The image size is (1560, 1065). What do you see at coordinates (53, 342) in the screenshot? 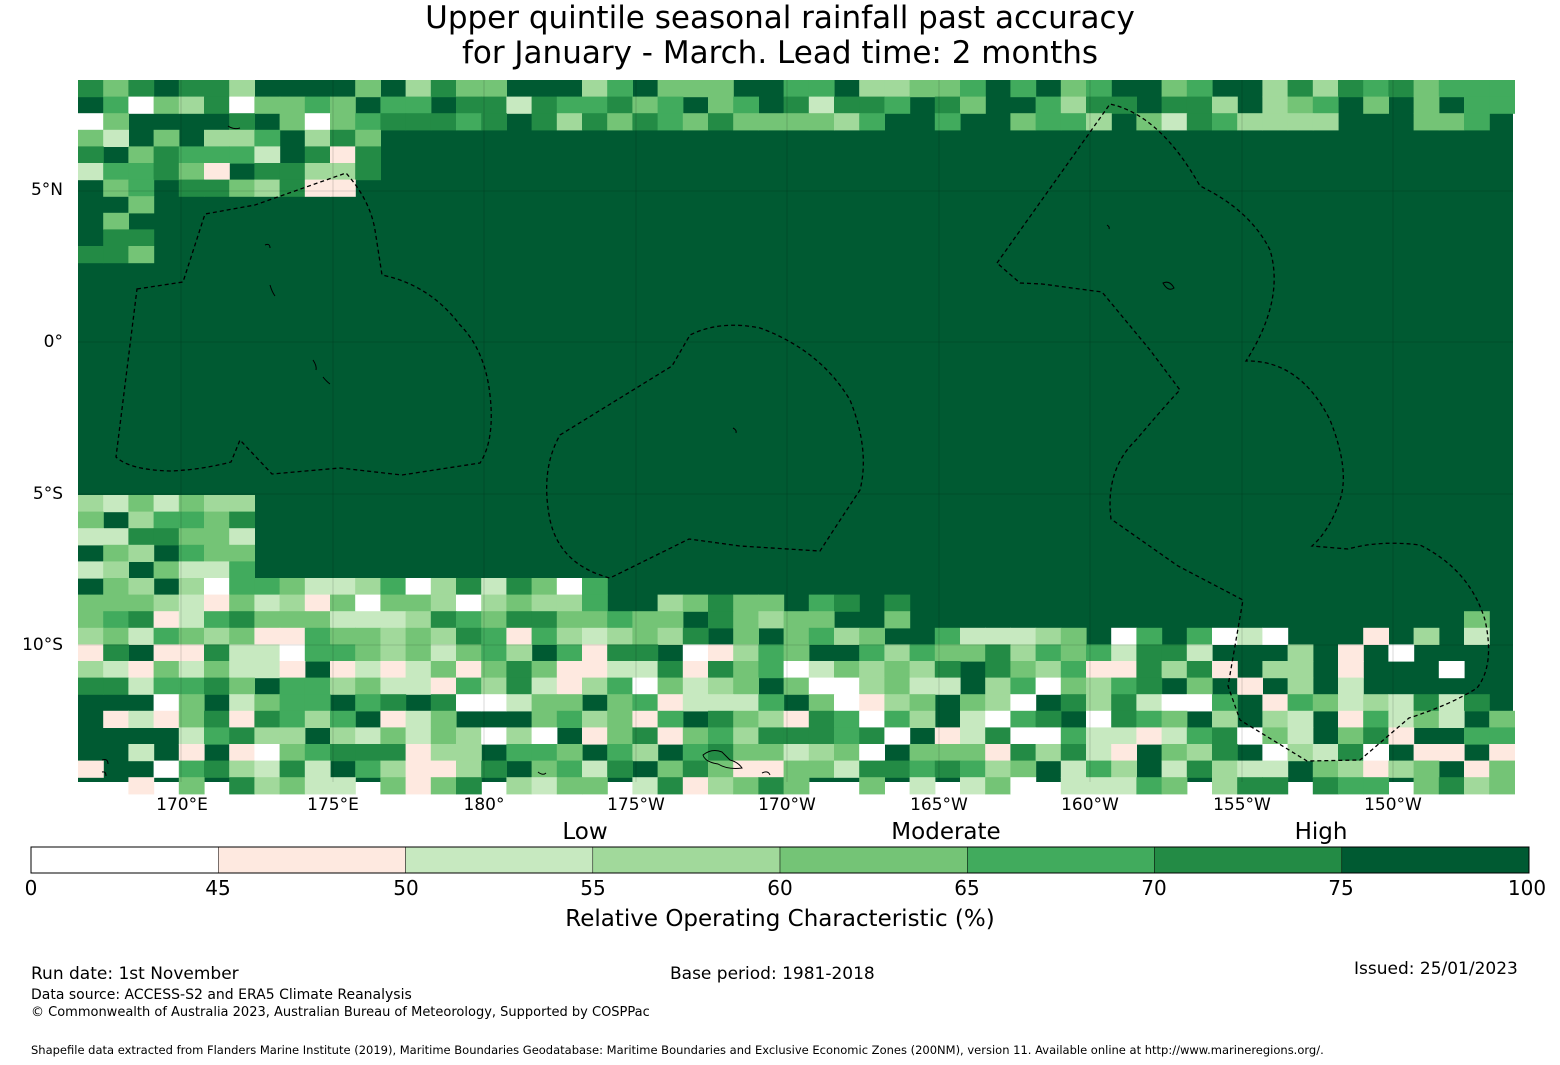
I see `lat-label-0: 0°` at bounding box center [53, 342].